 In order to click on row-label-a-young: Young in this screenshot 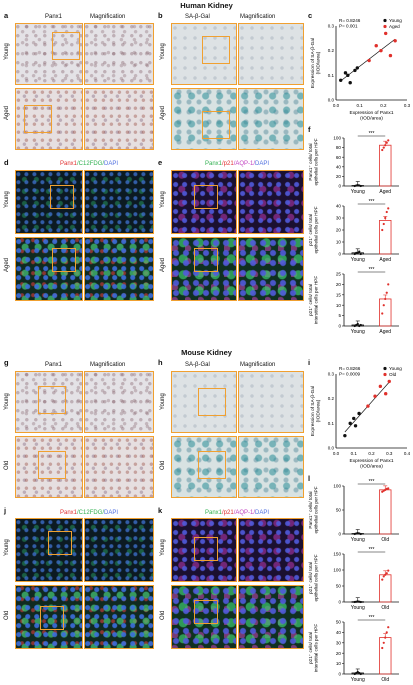, I will do `click(7, 51)`.